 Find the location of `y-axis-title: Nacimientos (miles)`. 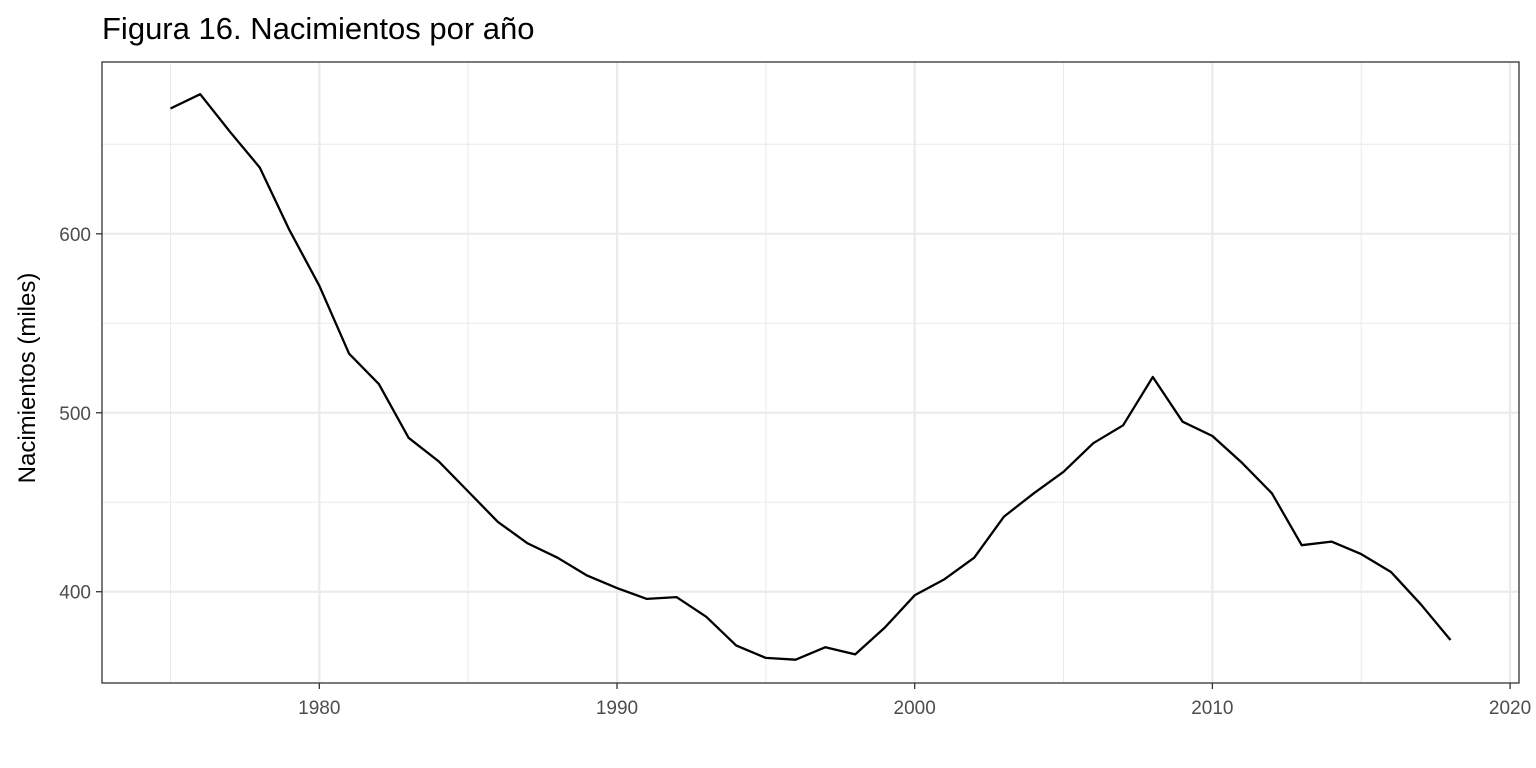

y-axis-title: Nacimientos (miles) is located at coordinates (27, 378).